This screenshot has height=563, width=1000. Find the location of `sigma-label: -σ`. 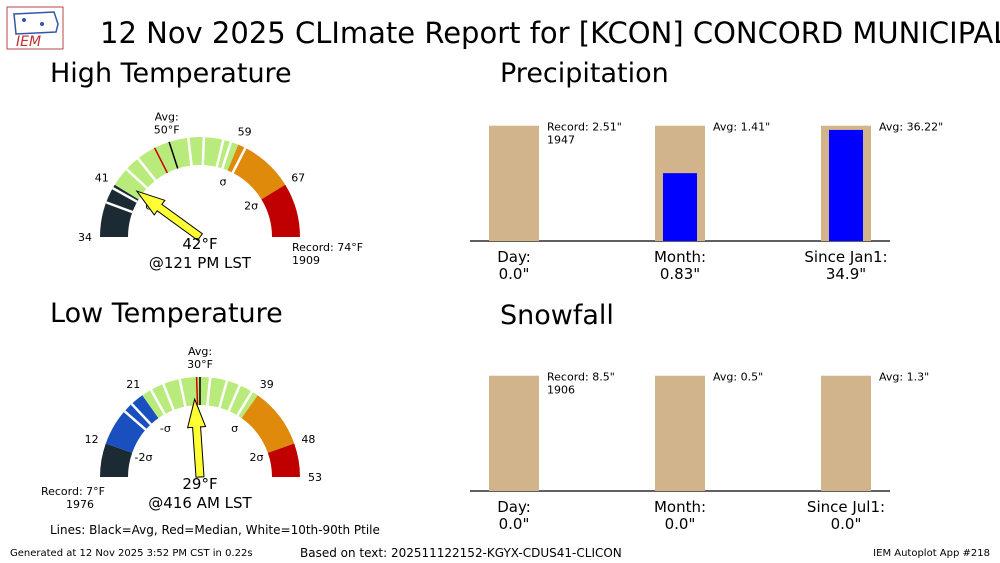

sigma-label: -σ is located at coordinates (165, 428).